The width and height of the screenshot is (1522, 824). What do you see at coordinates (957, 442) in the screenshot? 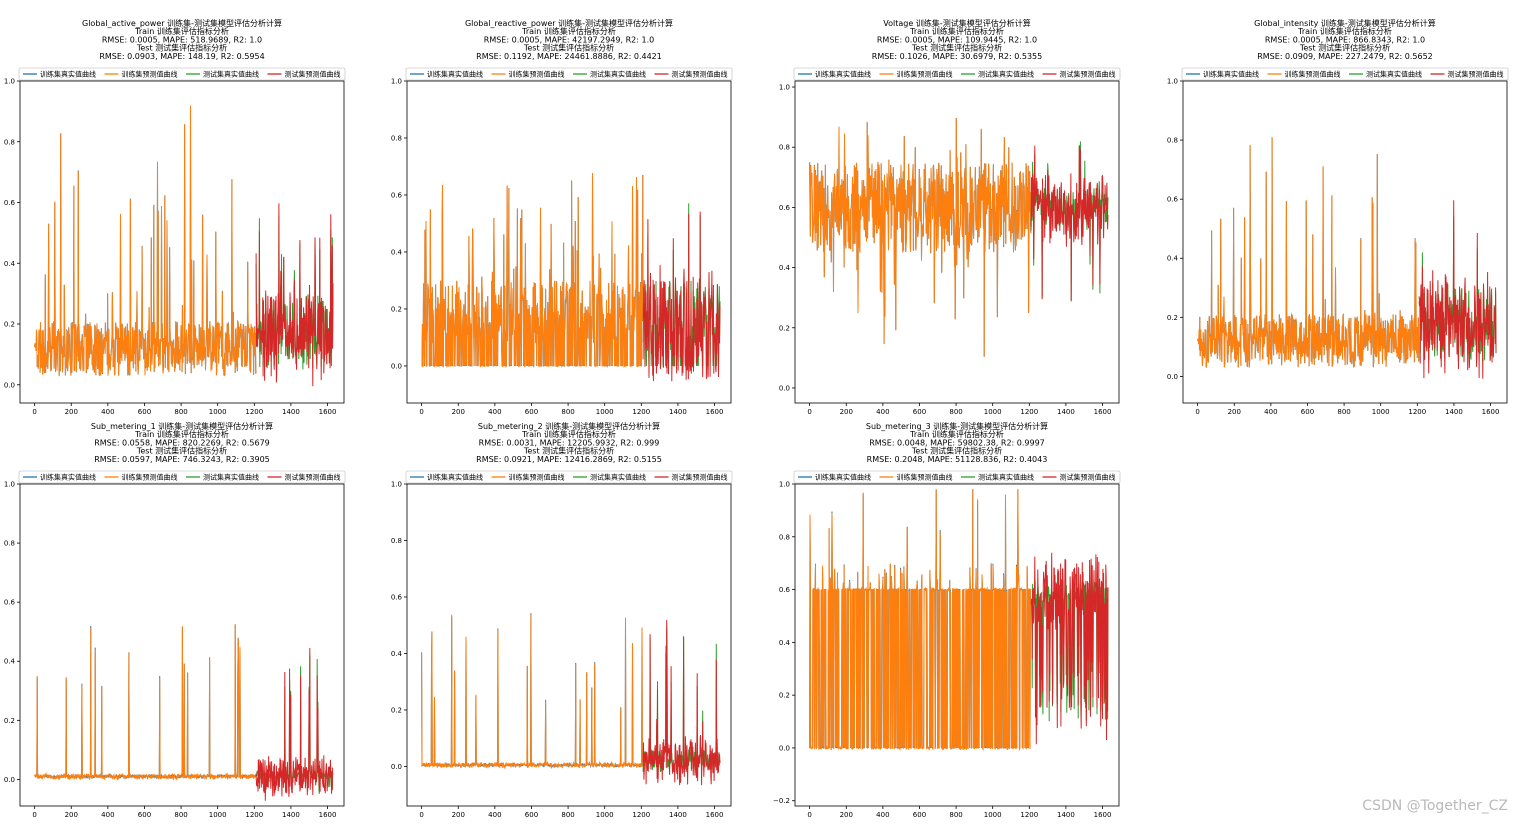
I see `subplot-title-line: RMSE: 0.0048, MAPE: 59802.38, R2: 0.9997` at bounding box center [957, 442].